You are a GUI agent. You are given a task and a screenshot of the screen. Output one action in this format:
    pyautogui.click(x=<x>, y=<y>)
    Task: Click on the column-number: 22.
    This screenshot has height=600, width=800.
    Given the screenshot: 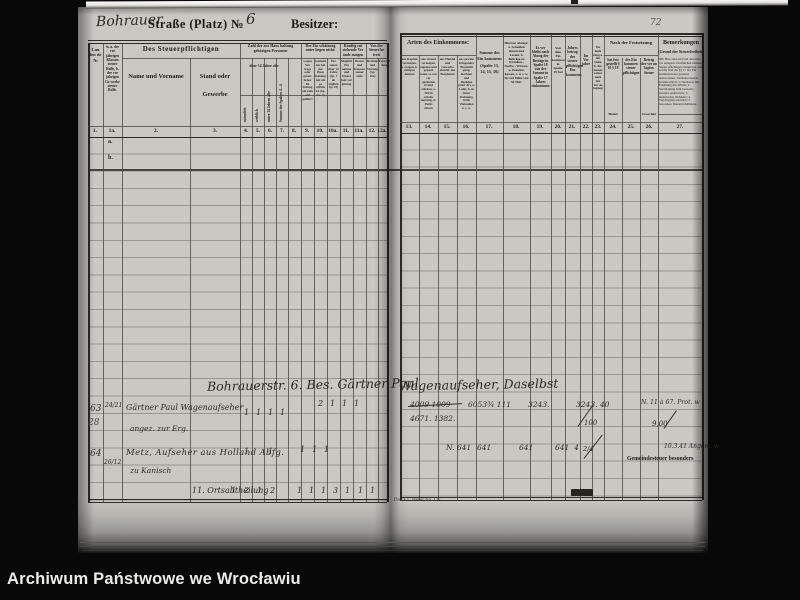 What is the action you would take?
    pyautogui.click(x=586, y=126)
    